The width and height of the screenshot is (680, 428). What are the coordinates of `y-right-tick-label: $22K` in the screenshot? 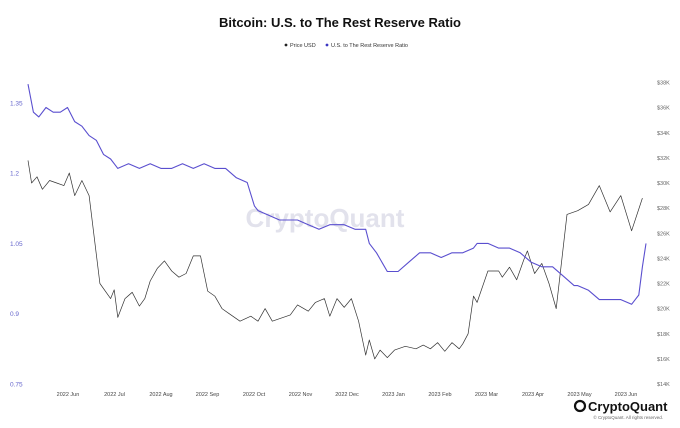 It's located at (663, 285).